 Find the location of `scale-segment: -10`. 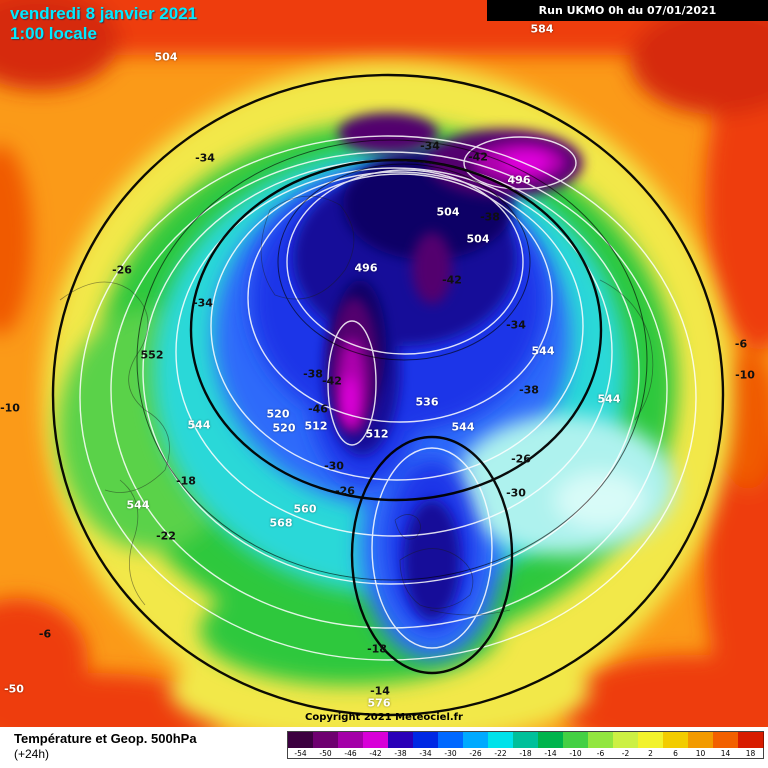

scale-segment: -10 is located at coordinates (575, 745).